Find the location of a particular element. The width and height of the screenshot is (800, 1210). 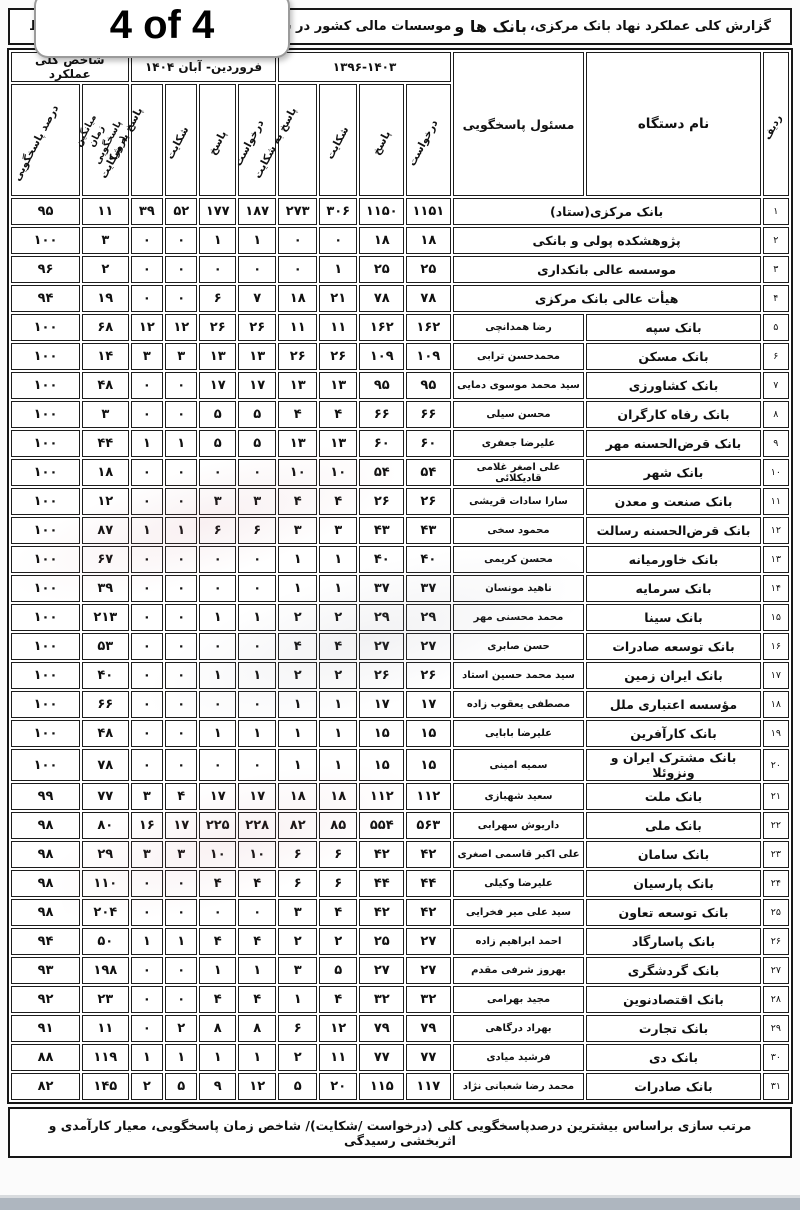

avg-response-days: ۱۹۸ is located at coordinates (105, 970).